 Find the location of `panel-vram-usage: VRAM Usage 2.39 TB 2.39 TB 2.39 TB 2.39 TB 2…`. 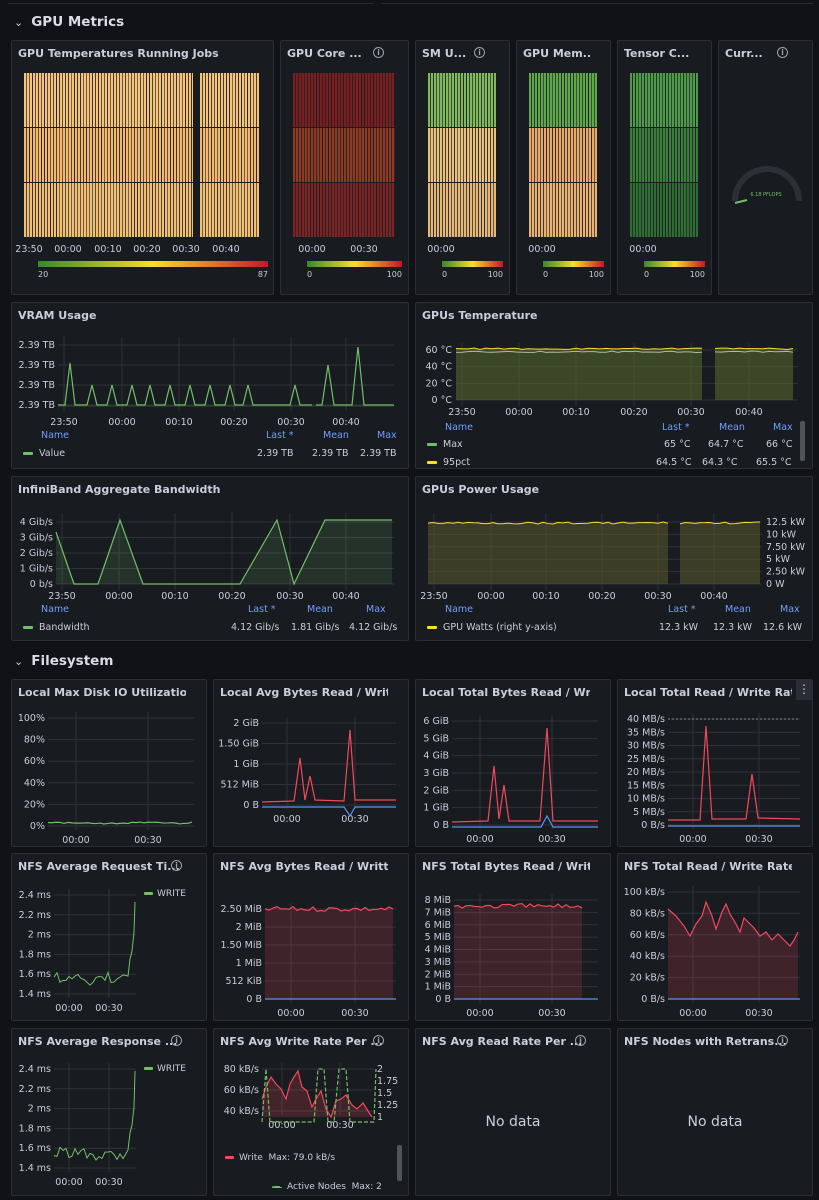

panel-vram-usage: VRAM Usage 2.39 TB 2.39 TB 2.39 TB 2.39 TB 2… is located at coordinates (210, 385).